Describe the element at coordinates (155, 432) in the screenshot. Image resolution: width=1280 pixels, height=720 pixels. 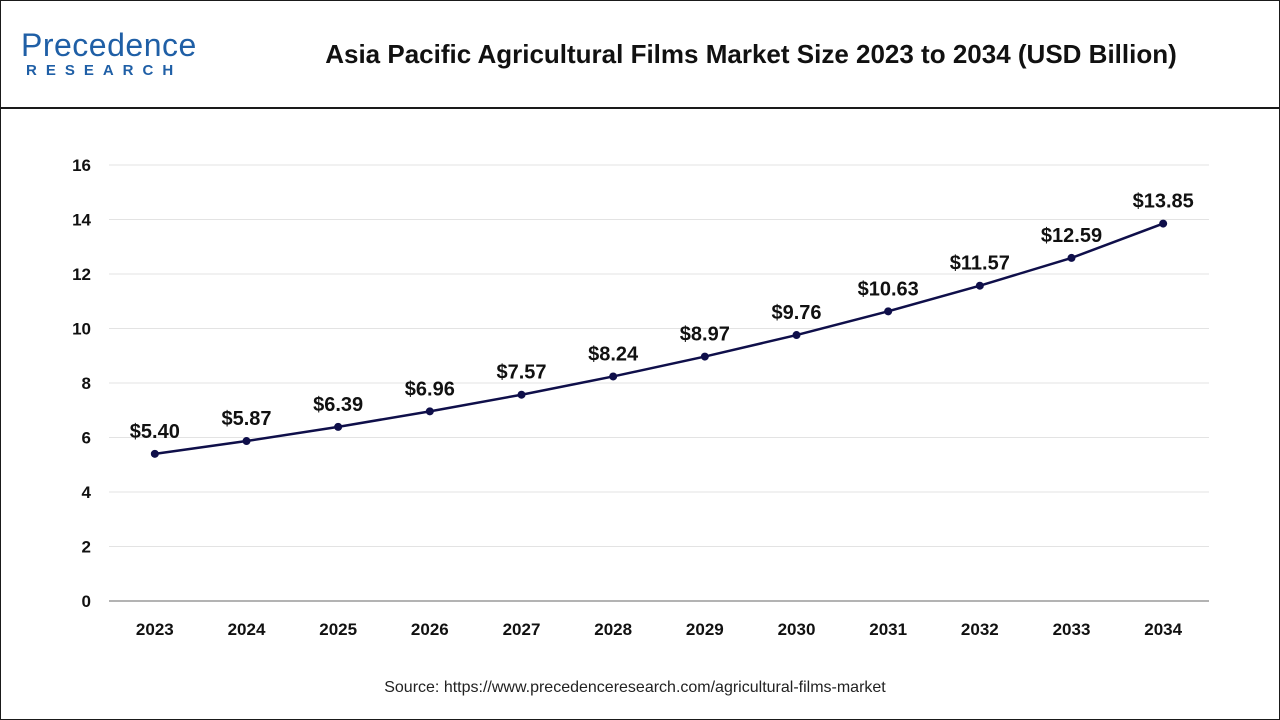
I see `data-label: $5.40` at that location.